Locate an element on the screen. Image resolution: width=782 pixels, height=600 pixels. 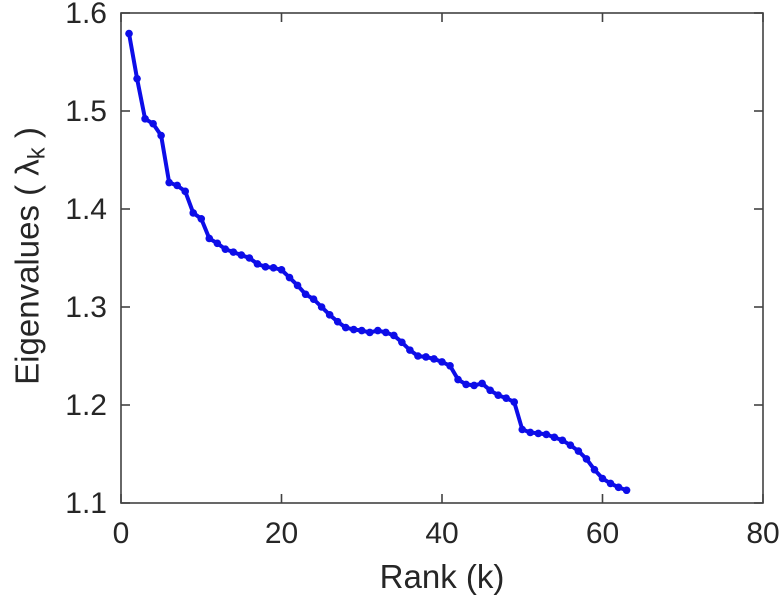
y-axis-label: Eigenvalues ( λk ) is located at coordinates (29, 256).